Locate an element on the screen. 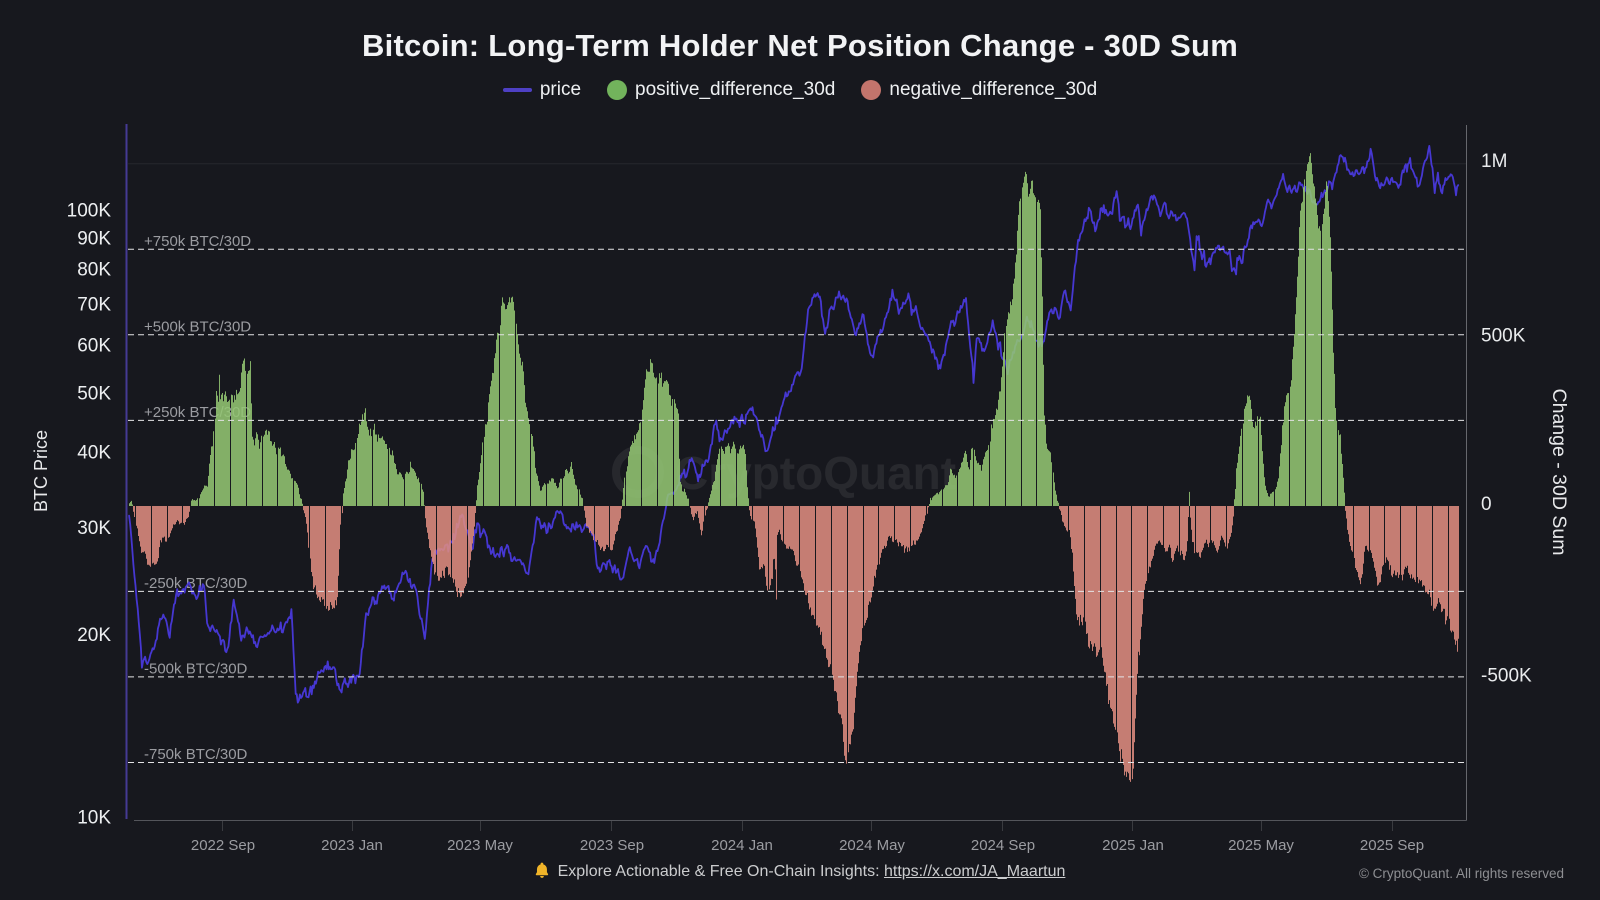 Image resolution: width=1600 pixels, height=900 pixels. svg-text: -250k BTC/30D is located at coordinates (196, 583).